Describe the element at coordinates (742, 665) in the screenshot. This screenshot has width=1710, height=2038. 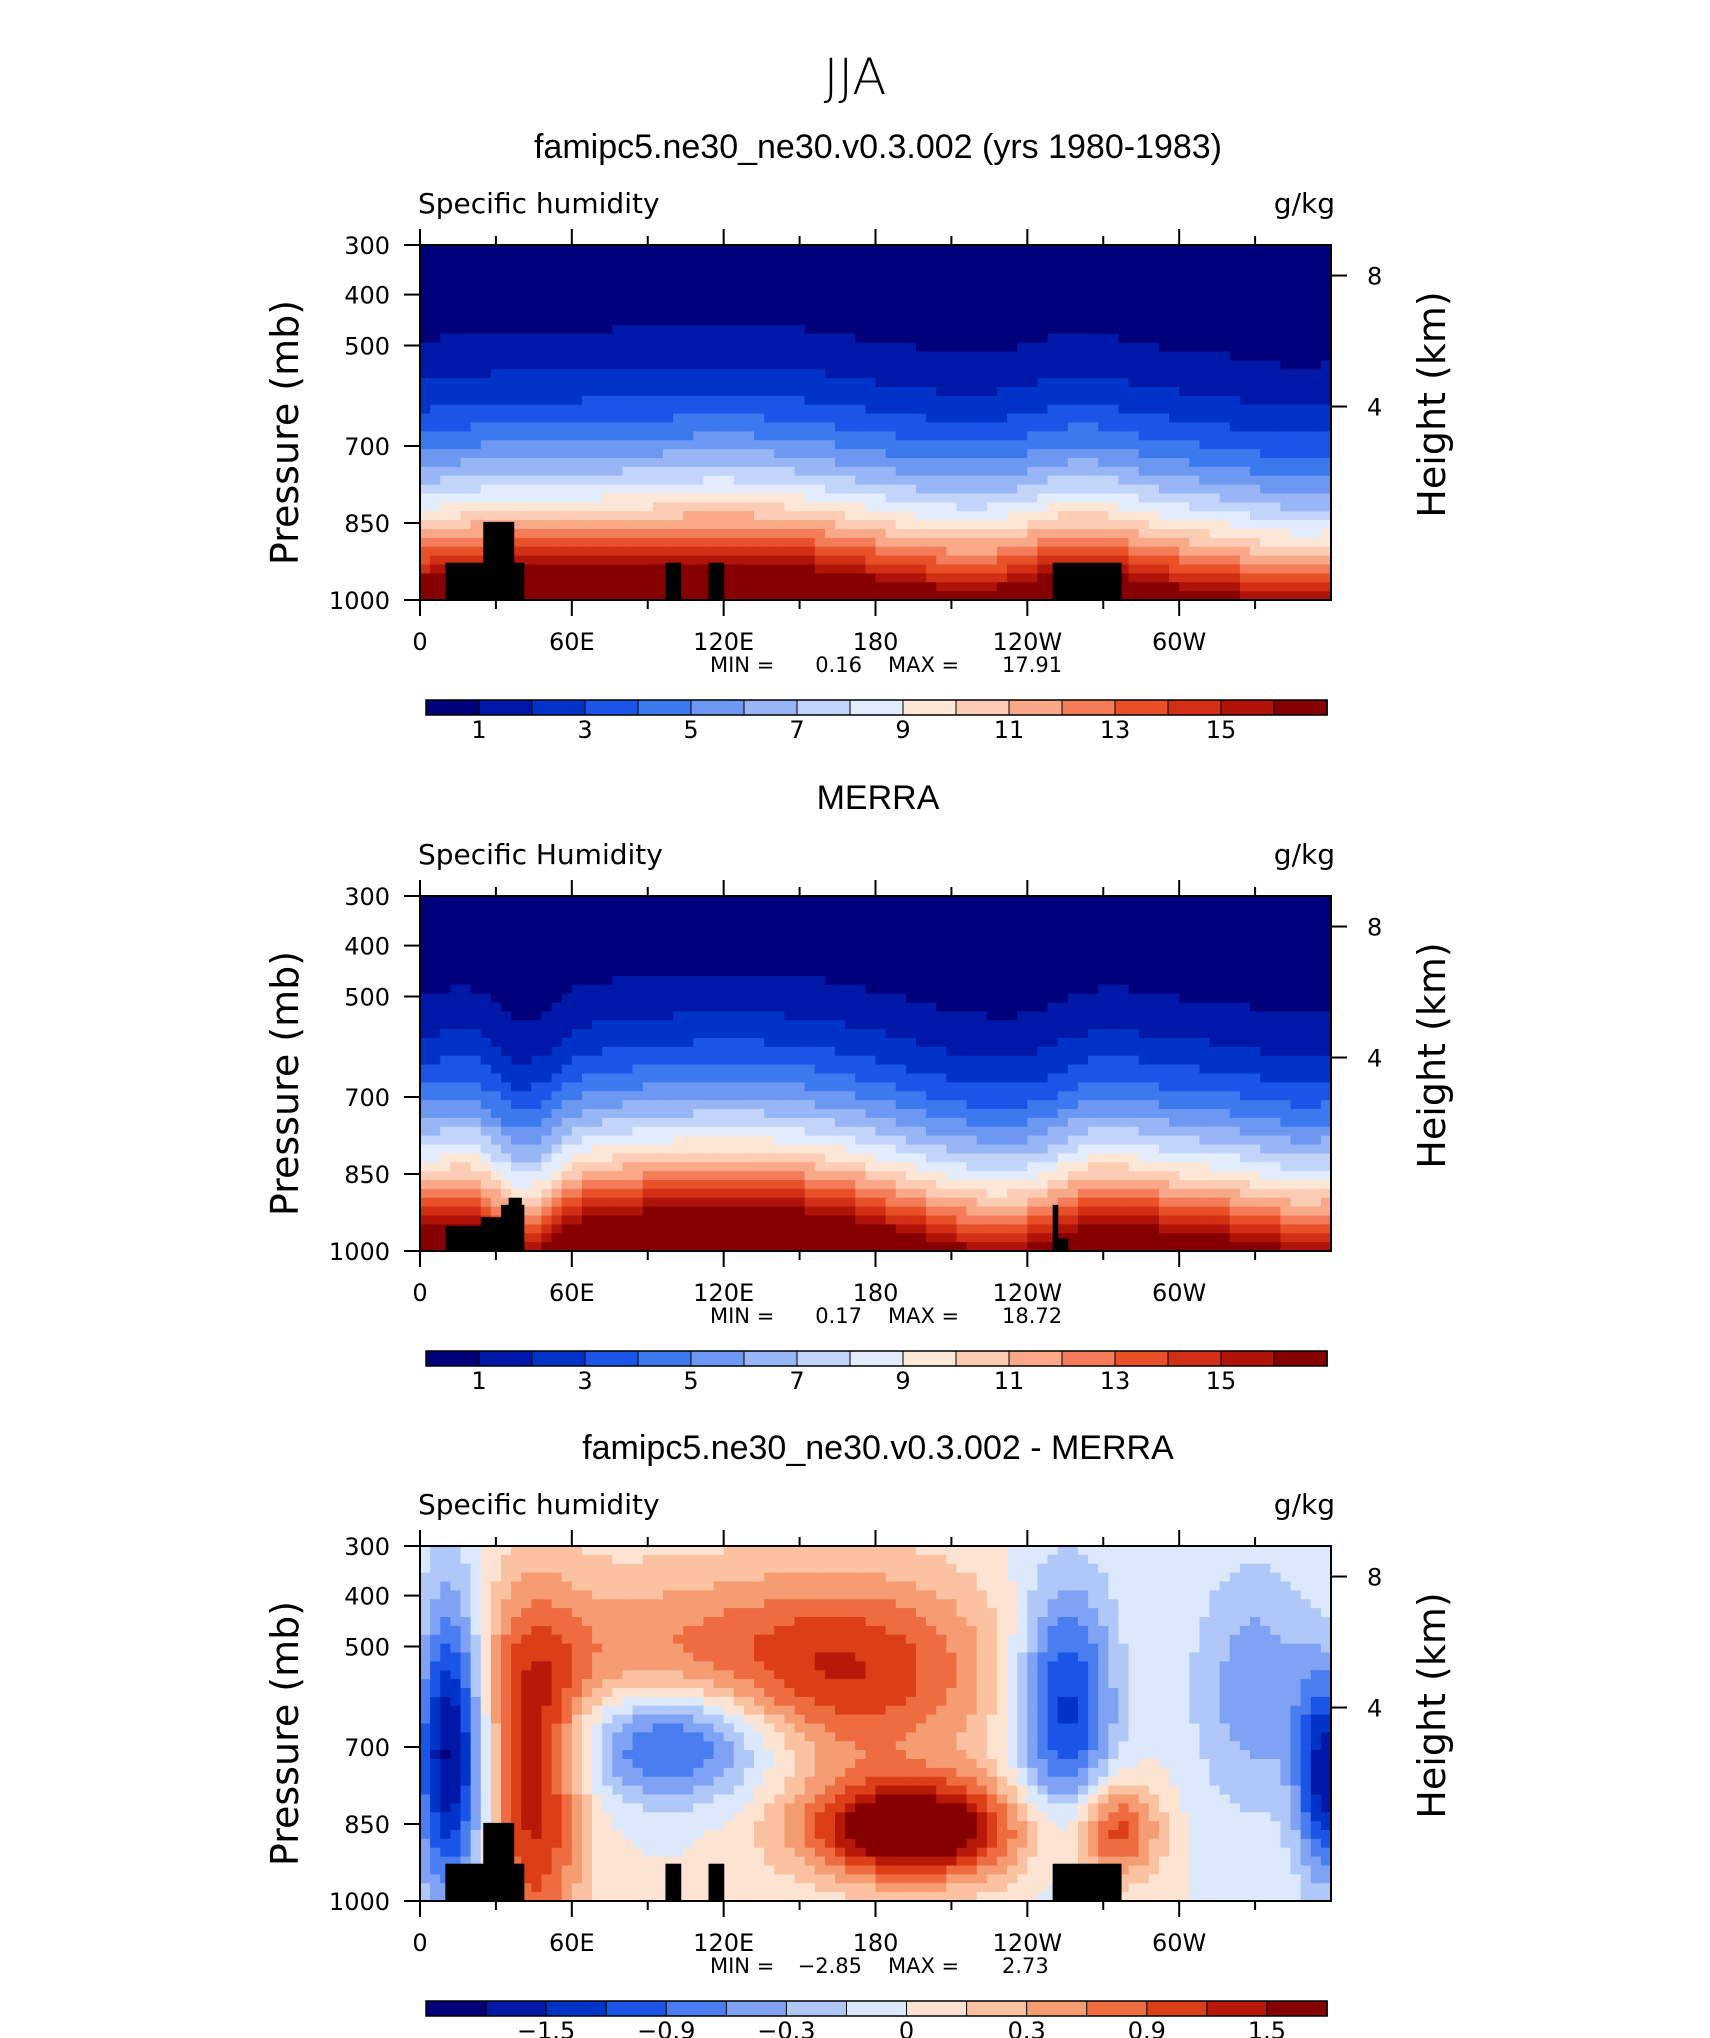
I see `min-label: MIN =` at that location.